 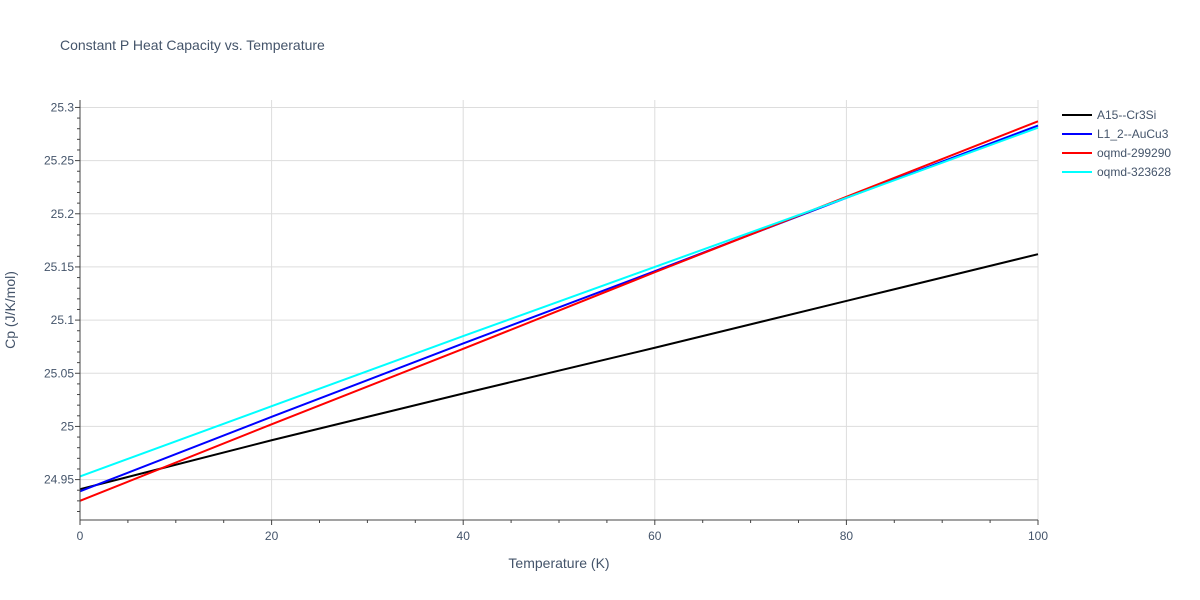 I want to click on y-tick-label: 25.1, so click(x=63, y=320).